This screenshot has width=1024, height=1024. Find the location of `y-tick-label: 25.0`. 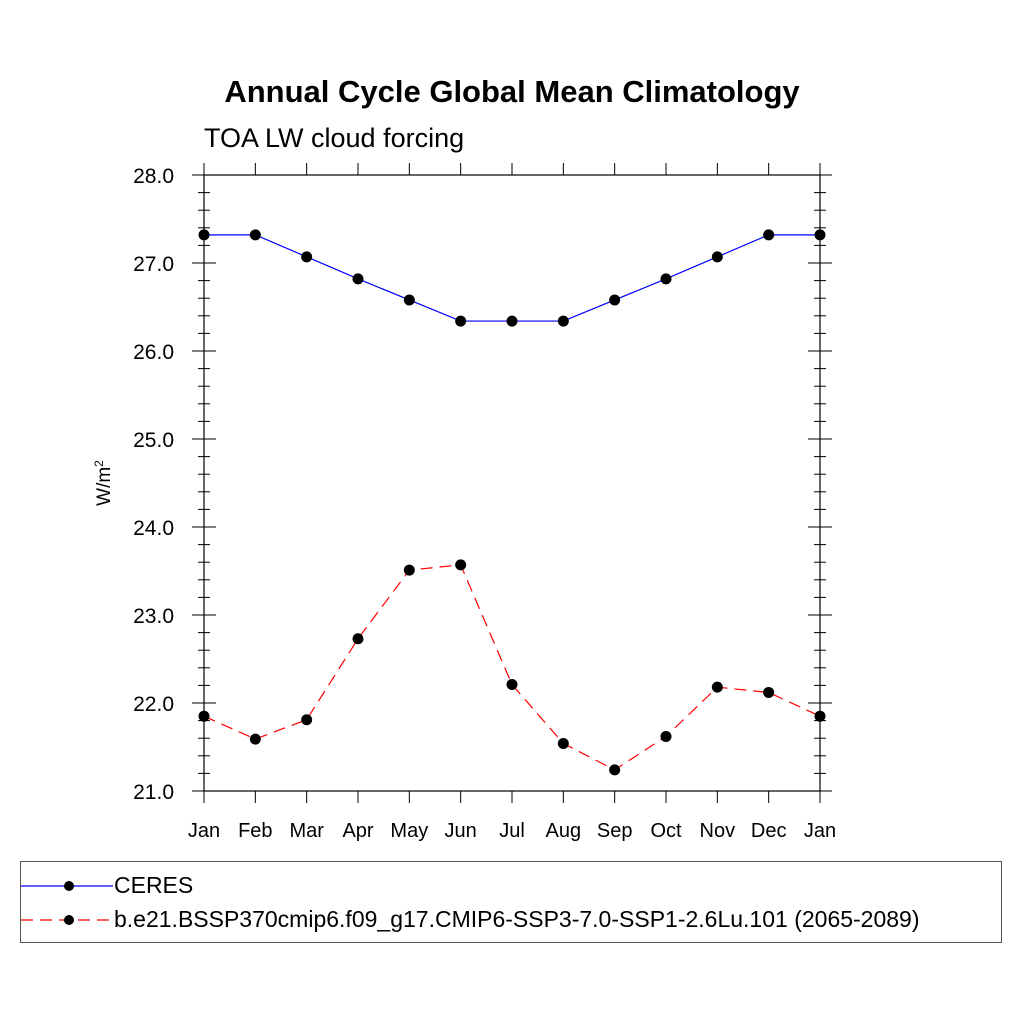

y-tick-label: 25.0 is located at coordinates (153, 440).